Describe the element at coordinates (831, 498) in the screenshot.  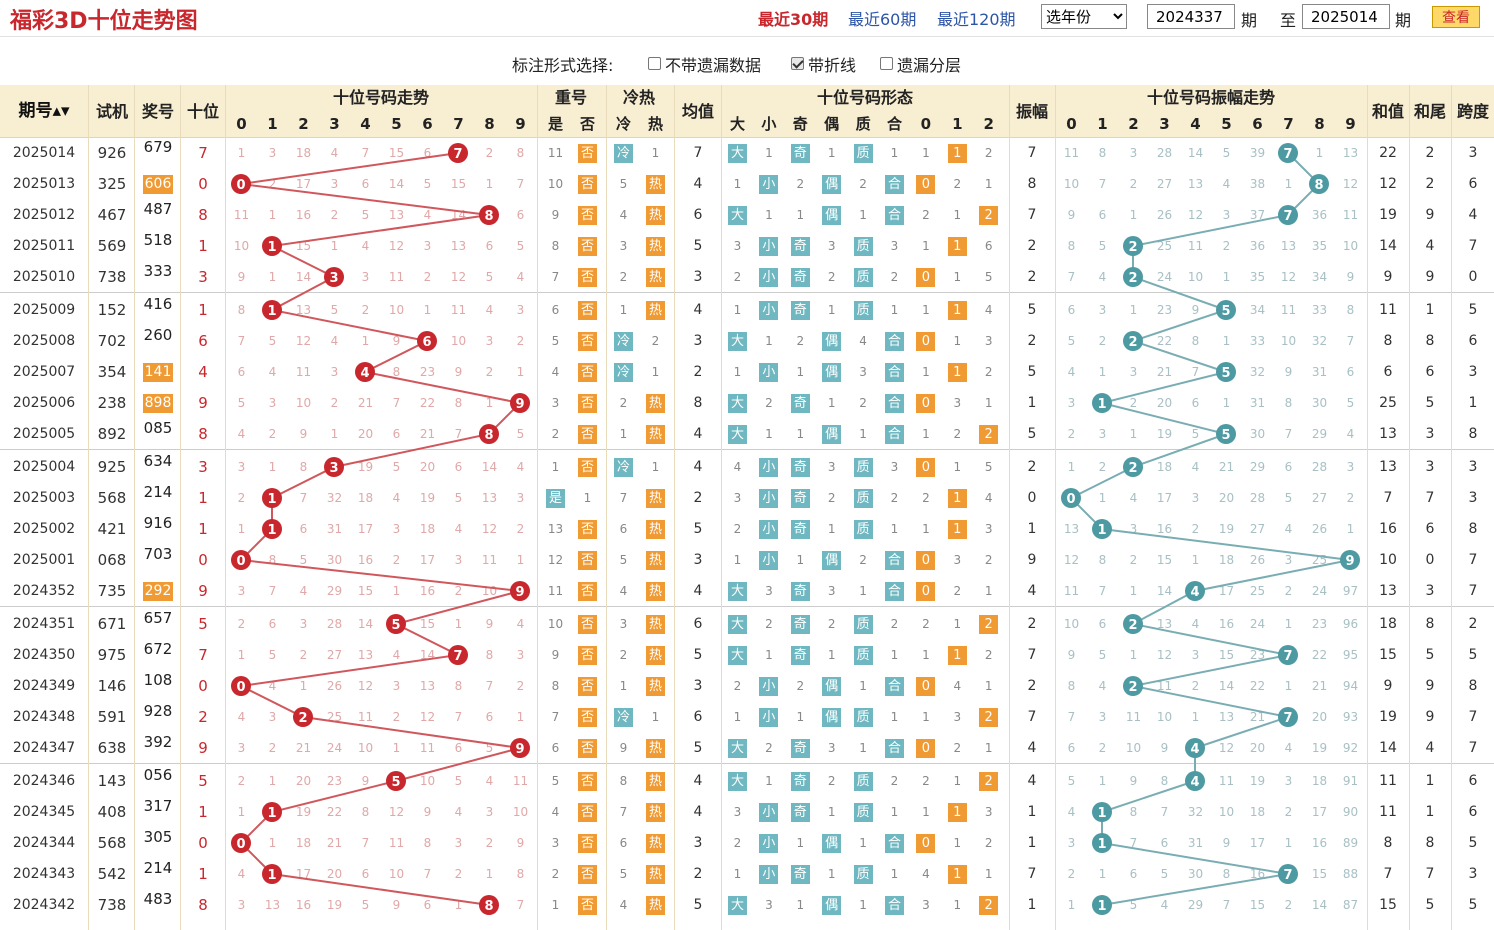
I see `shape-miss: 2` at that location.